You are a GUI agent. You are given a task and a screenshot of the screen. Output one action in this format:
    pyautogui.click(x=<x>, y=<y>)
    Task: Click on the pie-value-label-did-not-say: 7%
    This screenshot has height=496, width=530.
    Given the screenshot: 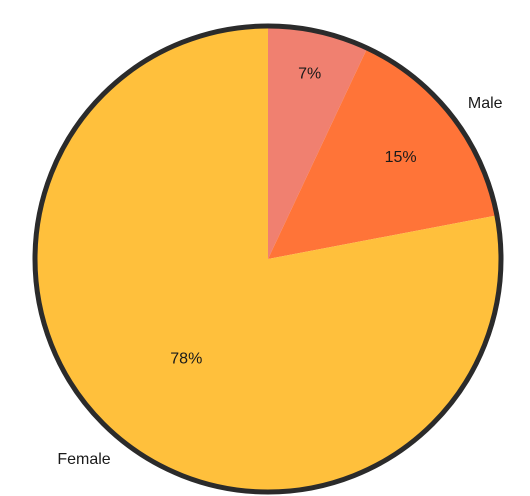 What is the action you would take?
    pyautogui.click(x=309, y=74)
    